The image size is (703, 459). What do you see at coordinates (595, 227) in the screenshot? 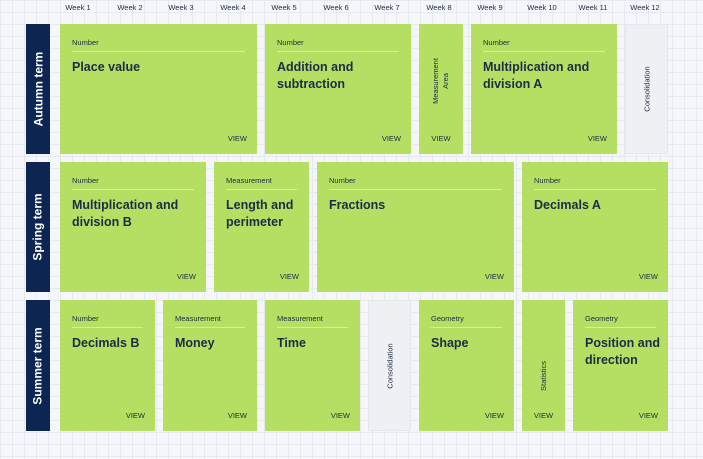
I see `card-decimals-a: Number Decimals A VIEW` at bounding box center [595, 227].